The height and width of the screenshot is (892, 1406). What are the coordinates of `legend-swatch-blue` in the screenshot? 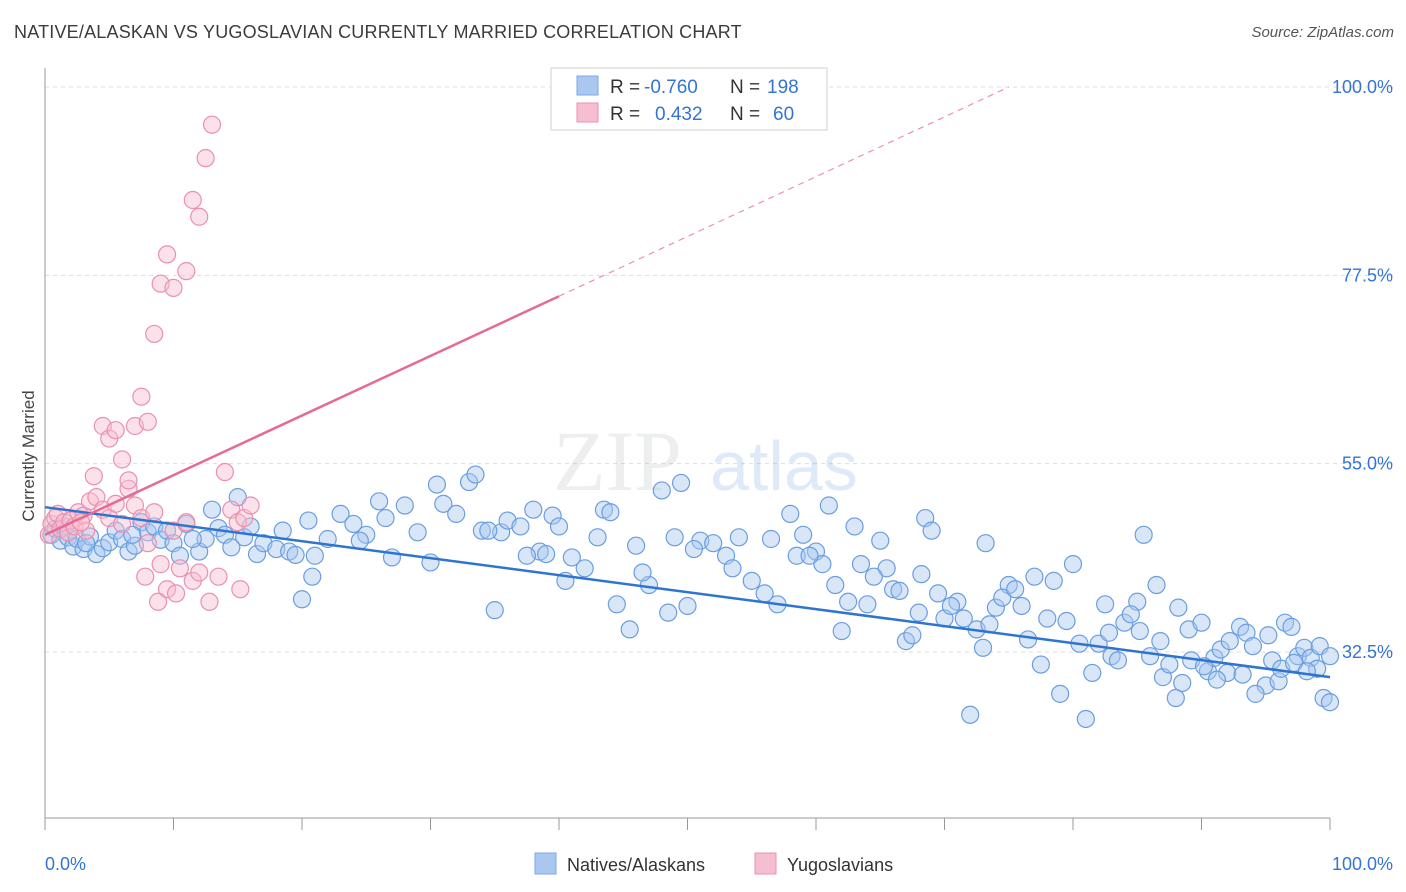 It's located at (587, 85).